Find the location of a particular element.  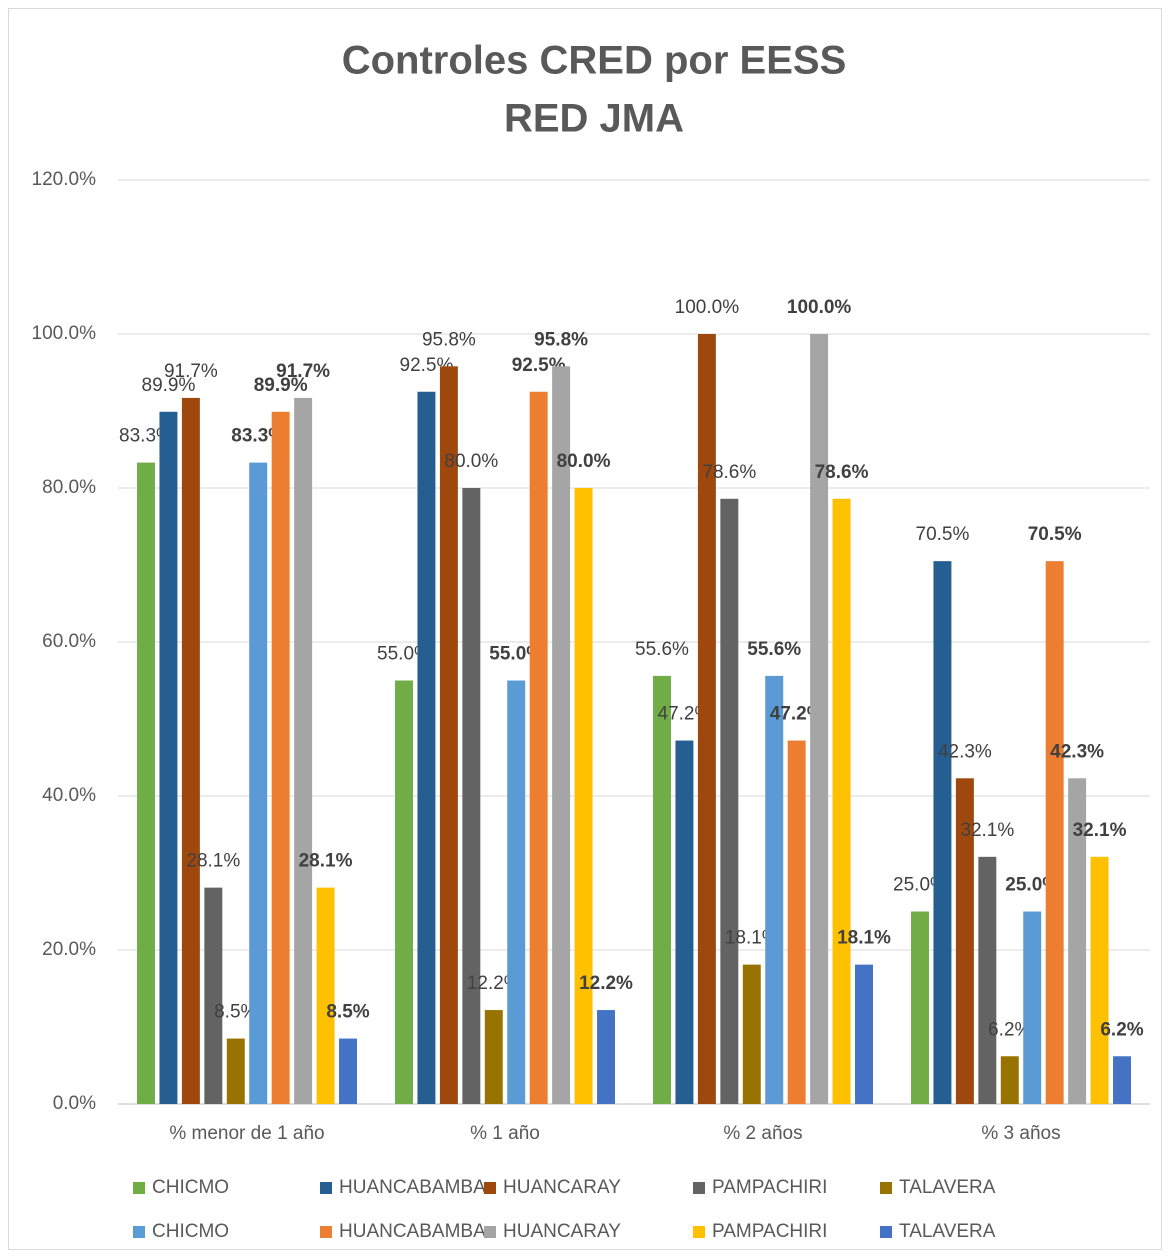

x-tick-label: % menor de 1 año is located at coordinates (246, 1133).